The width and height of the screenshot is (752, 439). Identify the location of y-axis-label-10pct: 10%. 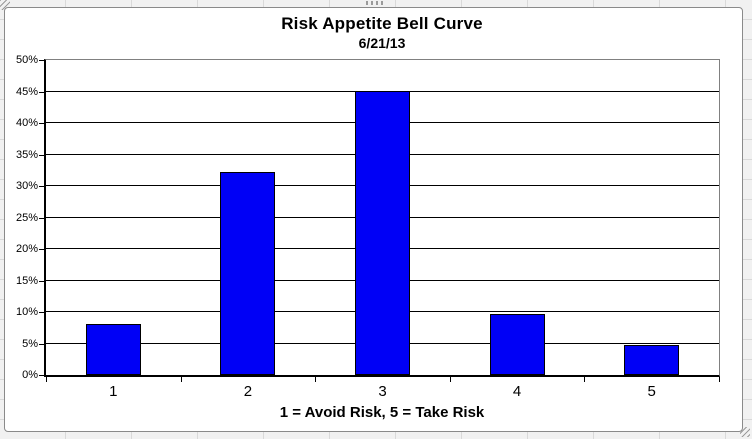
(26, 312).